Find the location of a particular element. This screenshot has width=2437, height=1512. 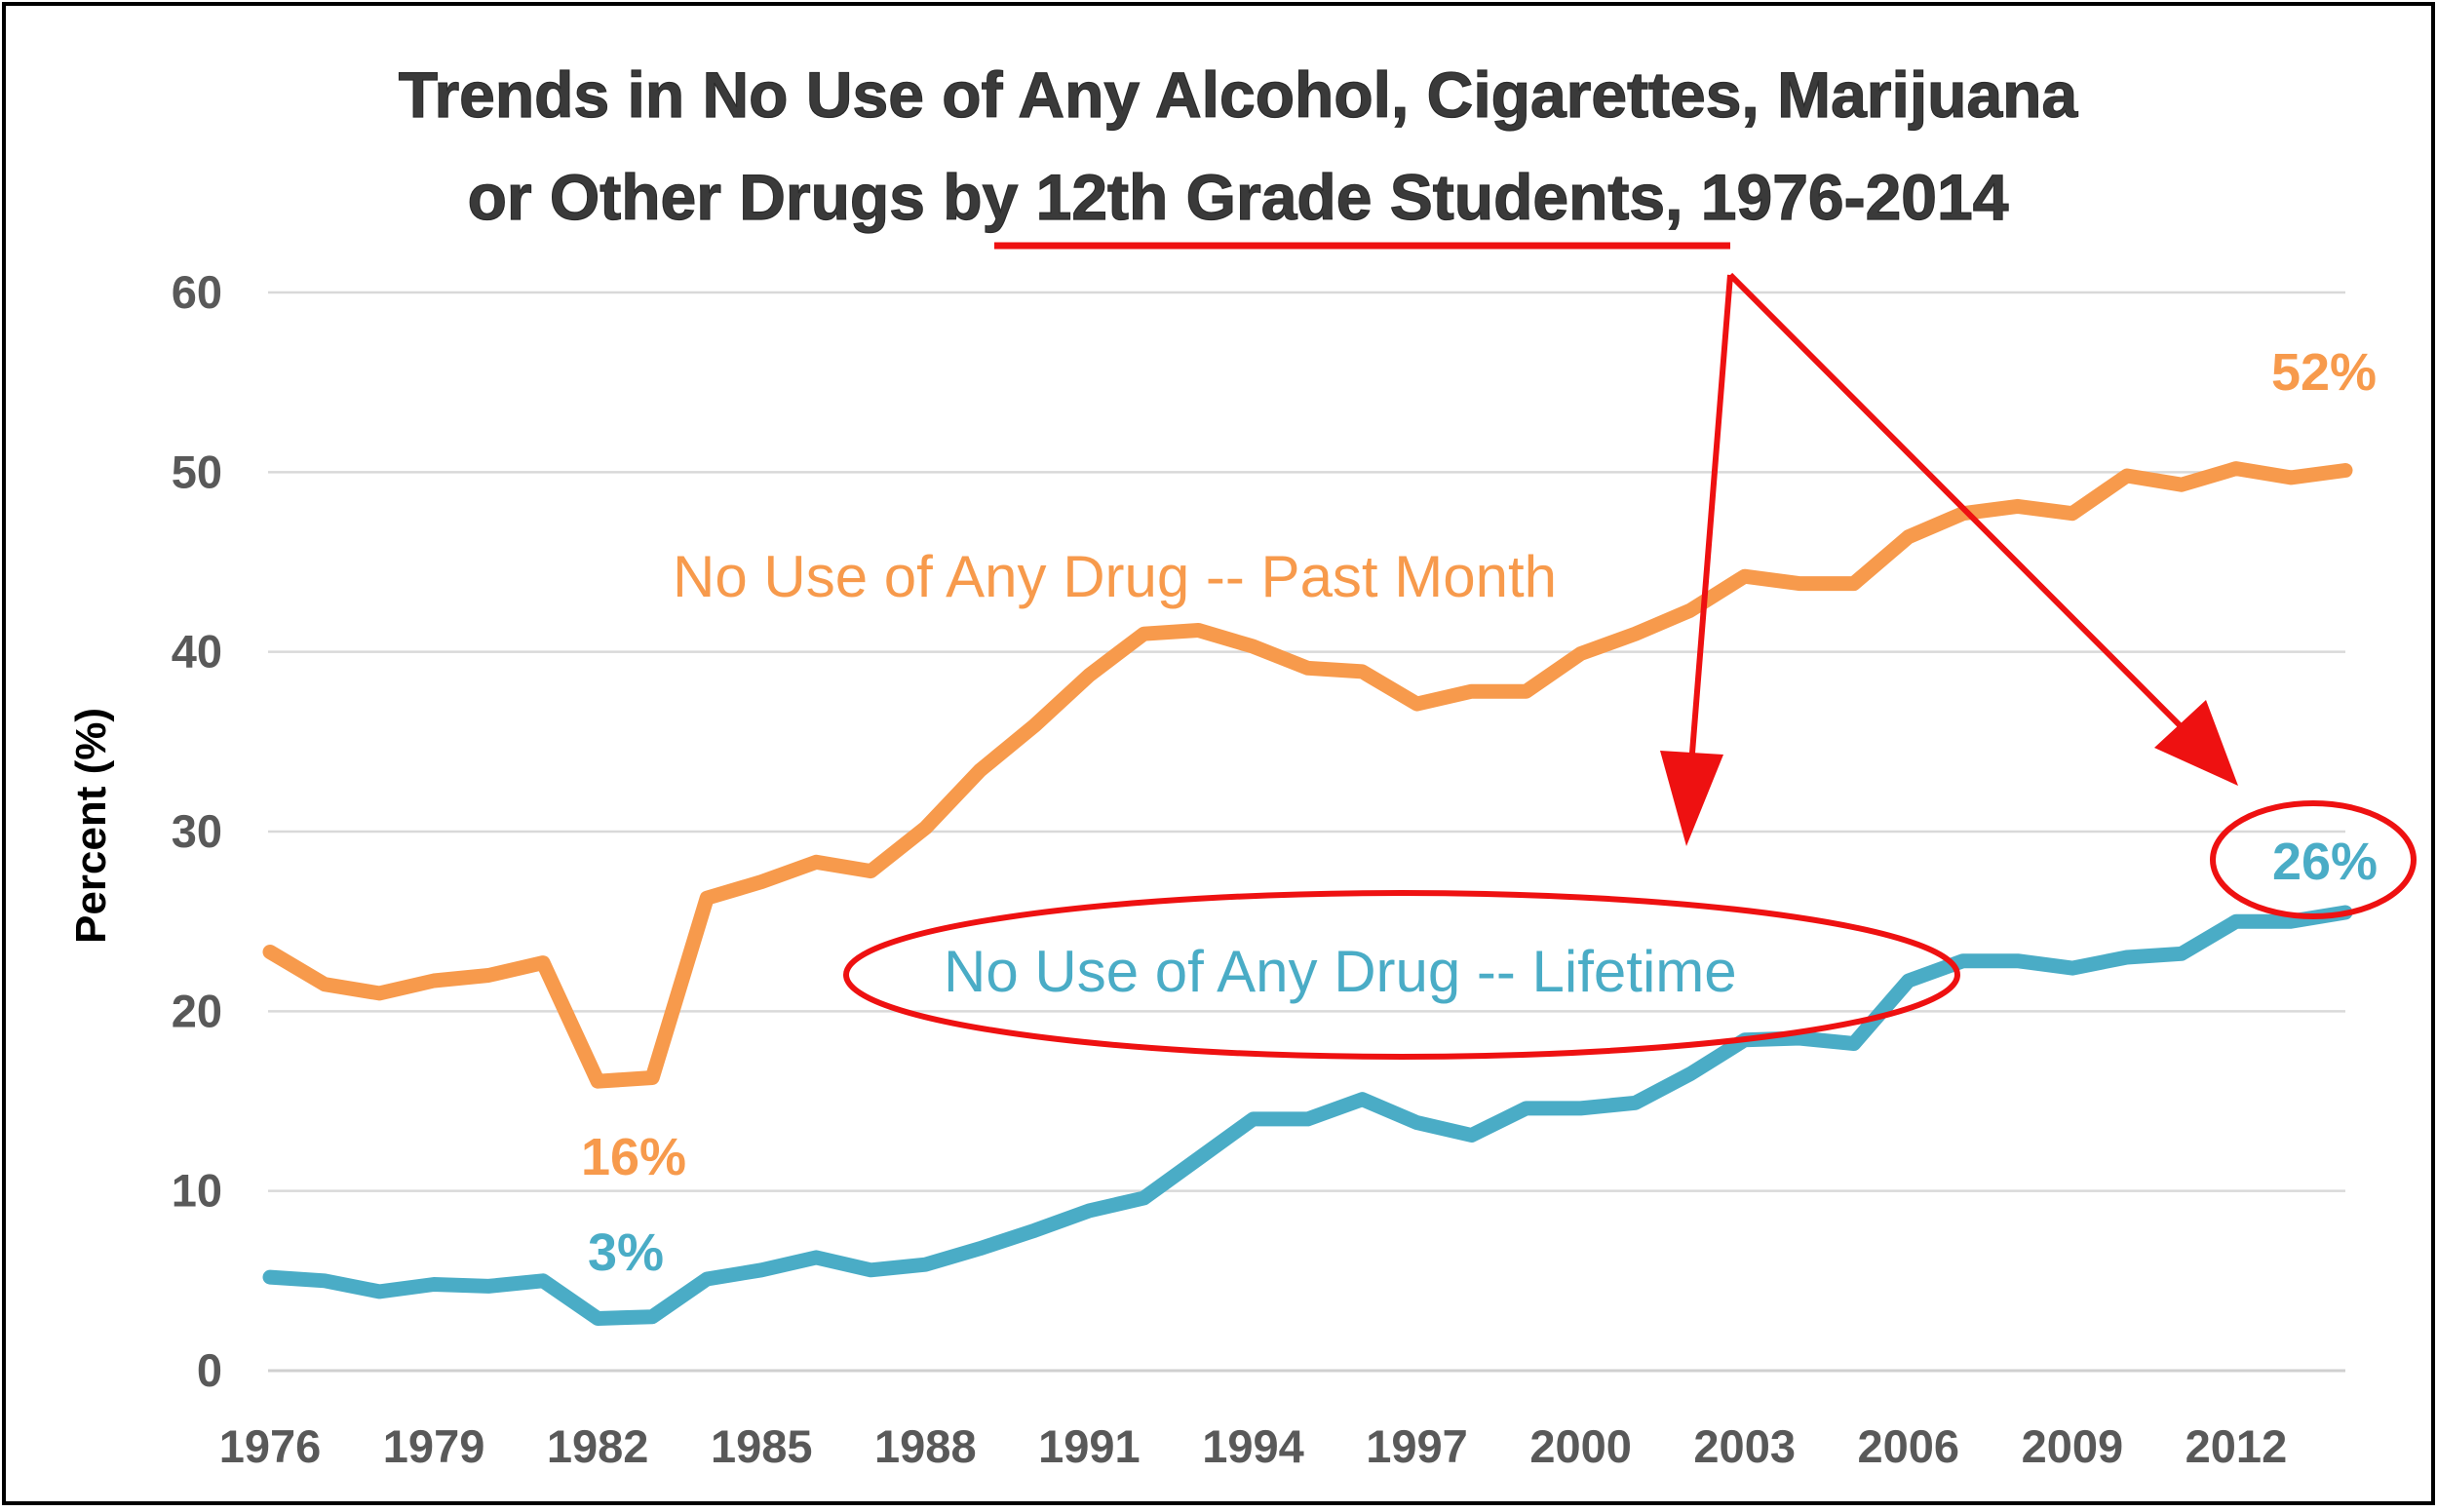

y-axis-label: Percent (%) is located at coordinates (91, 826).